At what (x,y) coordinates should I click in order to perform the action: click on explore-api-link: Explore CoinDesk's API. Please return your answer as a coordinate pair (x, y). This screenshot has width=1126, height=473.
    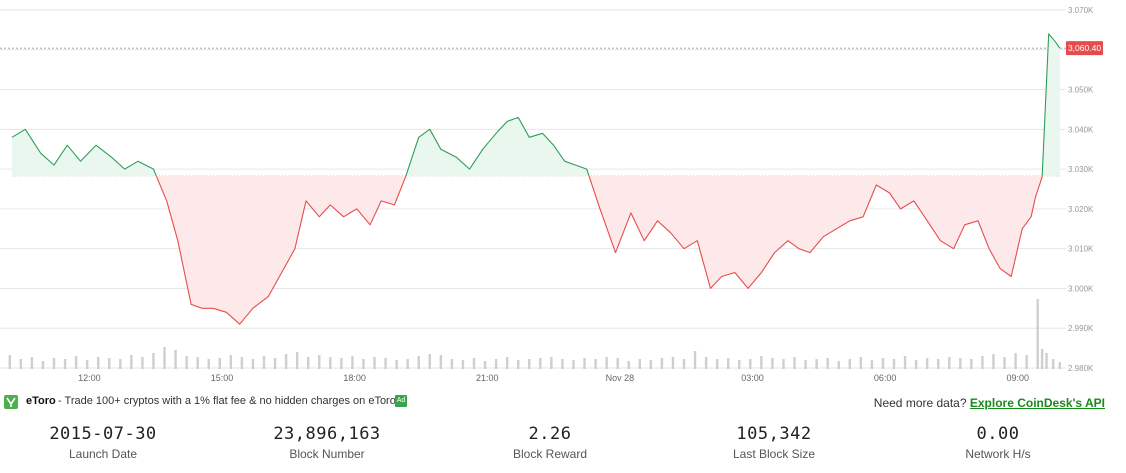
    Looking at the image, I should click on (1037, 403).